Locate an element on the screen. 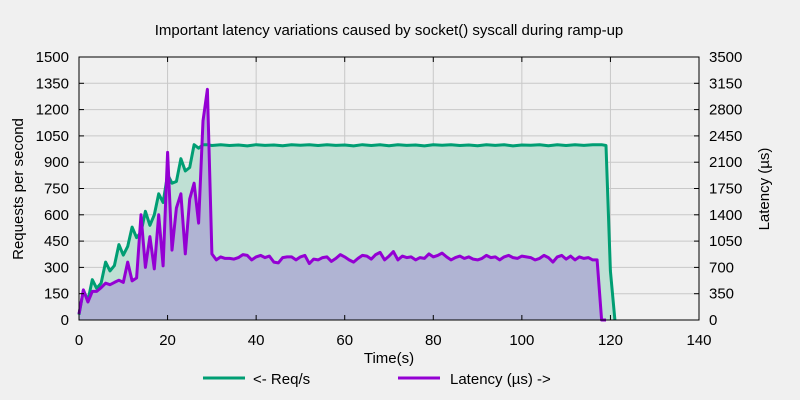  y-left-tick-label: 1200 is located at coordinates (52, 110).